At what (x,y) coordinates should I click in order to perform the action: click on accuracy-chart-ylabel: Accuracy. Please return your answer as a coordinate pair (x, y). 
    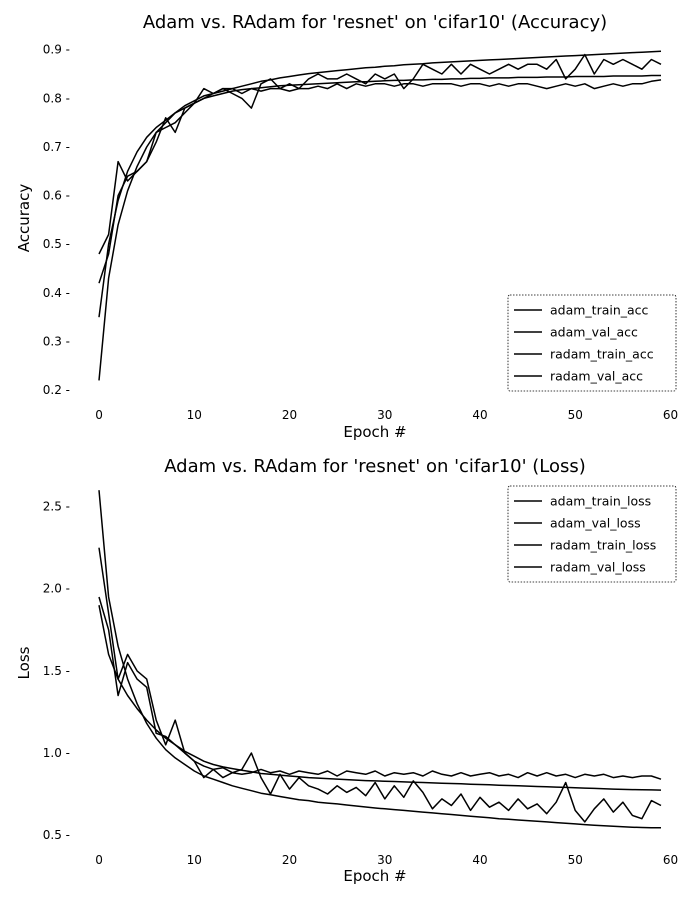
    Looking at the image, I should click on (24, 218).